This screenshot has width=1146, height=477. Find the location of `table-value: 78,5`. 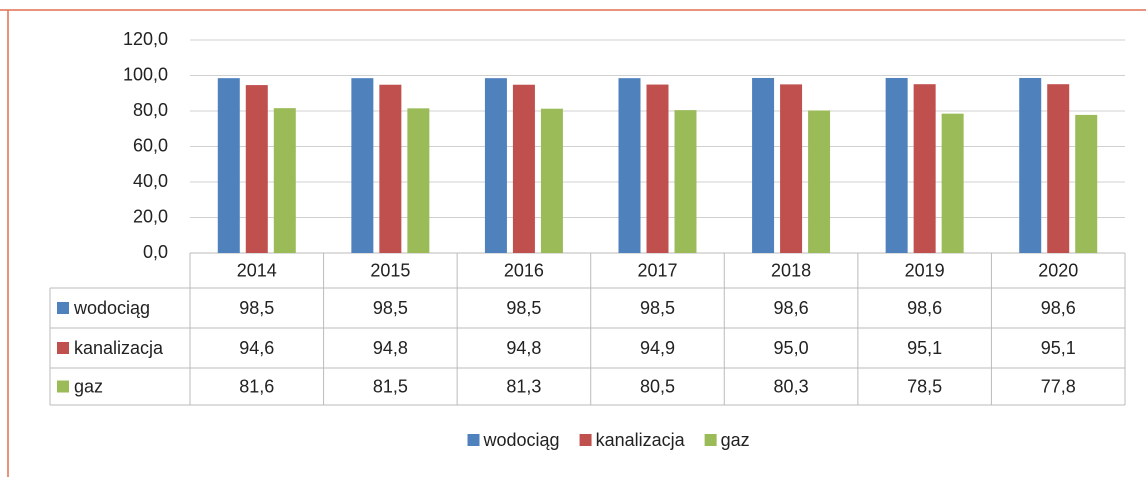

table-value: 78,5 is located at coordinates (924, 386).